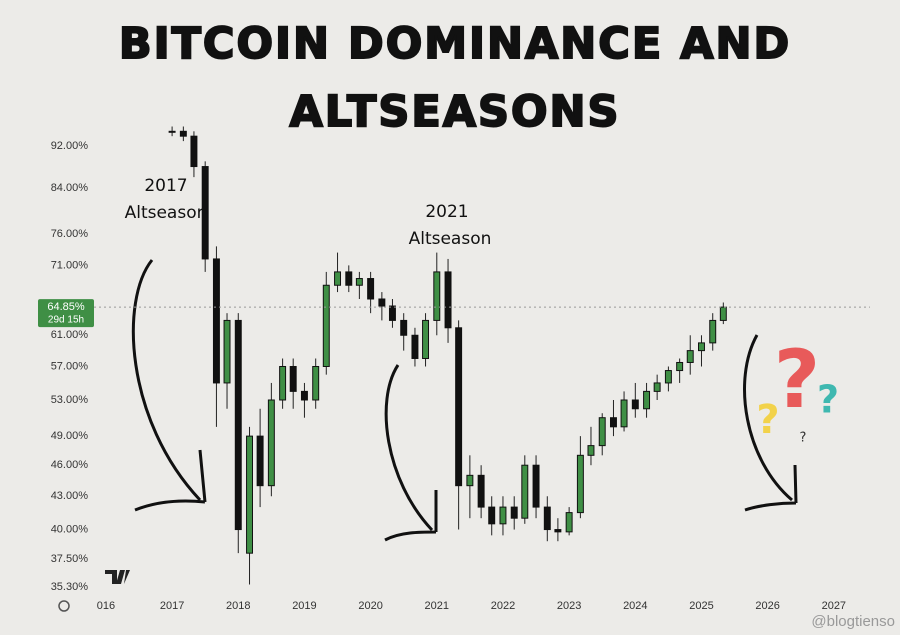 This screenshot has height=635, width=900. I want to click on watermark: @blogtienso, so click(853, 621).